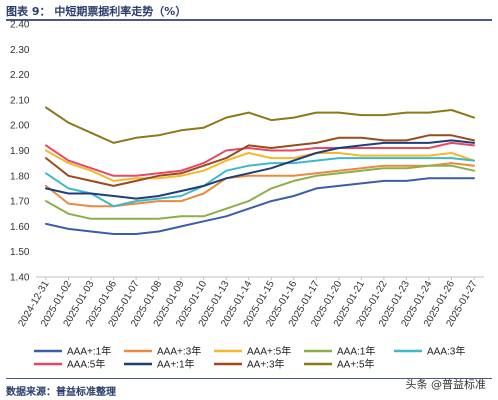  What do you see at coordinates (249, 20) in the screenshot?
I see `title-divider` at bounding box center [249, 20].